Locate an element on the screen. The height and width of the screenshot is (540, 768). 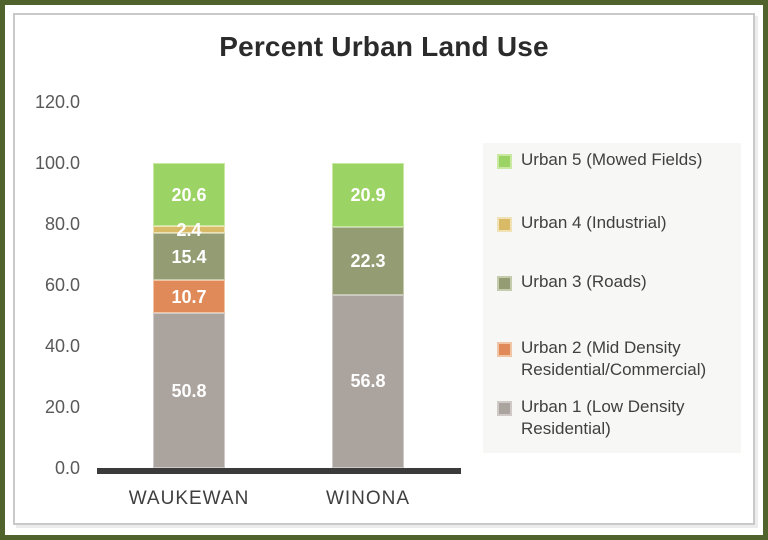
legend-item: Urban 4 (Industrial) is located at coordinates (613, 223).